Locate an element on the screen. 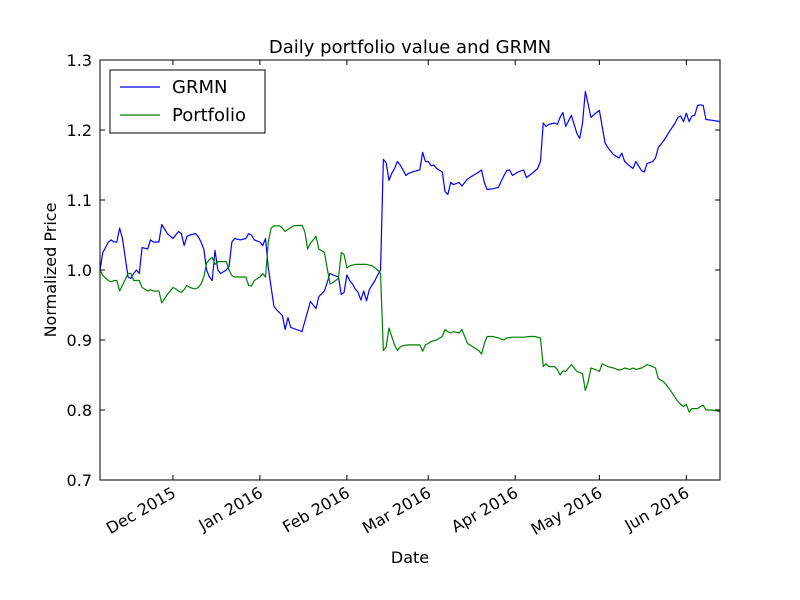 This screenshot has width=800, height=600. chart-title: Daily portfolio value and GRMN is located at coordinates (410, 47).